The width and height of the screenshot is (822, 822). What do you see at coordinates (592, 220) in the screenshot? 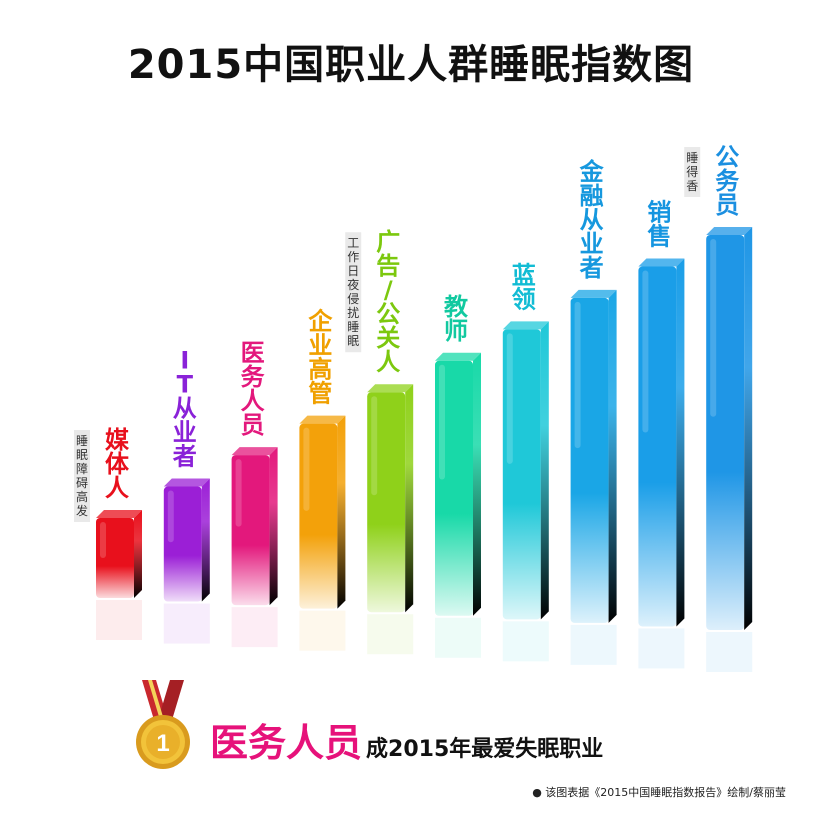
I see `category-label-8: 金融从业者` at bounding box center [592, 220].